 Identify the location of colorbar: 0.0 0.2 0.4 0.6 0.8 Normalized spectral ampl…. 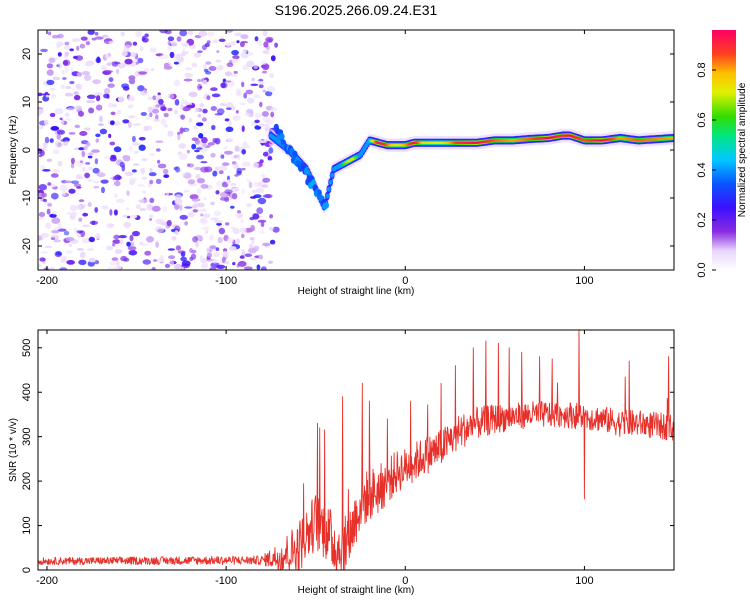
(722, 154).